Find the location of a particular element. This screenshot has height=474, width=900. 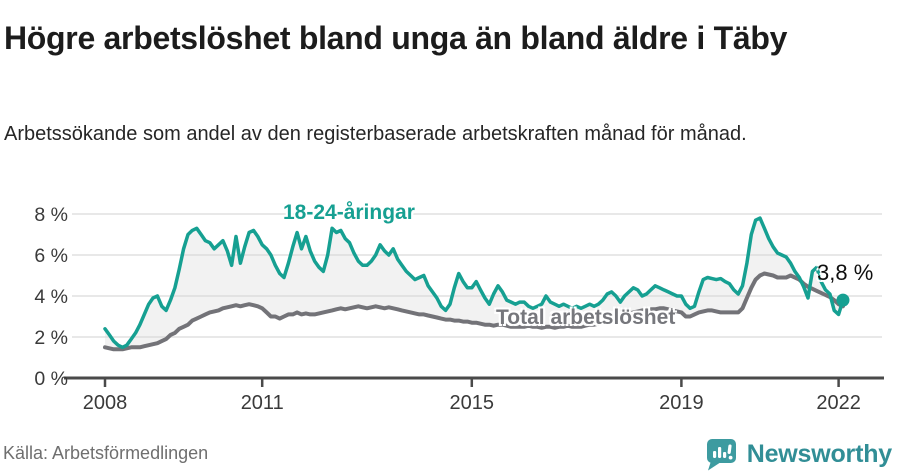

series-line-total is located at coordinates (474, 311).